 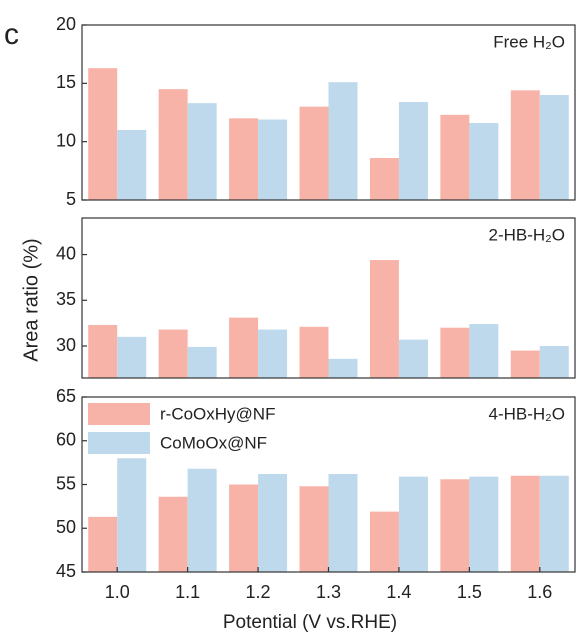 What do you see at coordinates (66, 440) in the screenshot?
I see `y-tick-label: 60` at bounding box center [66, 440].